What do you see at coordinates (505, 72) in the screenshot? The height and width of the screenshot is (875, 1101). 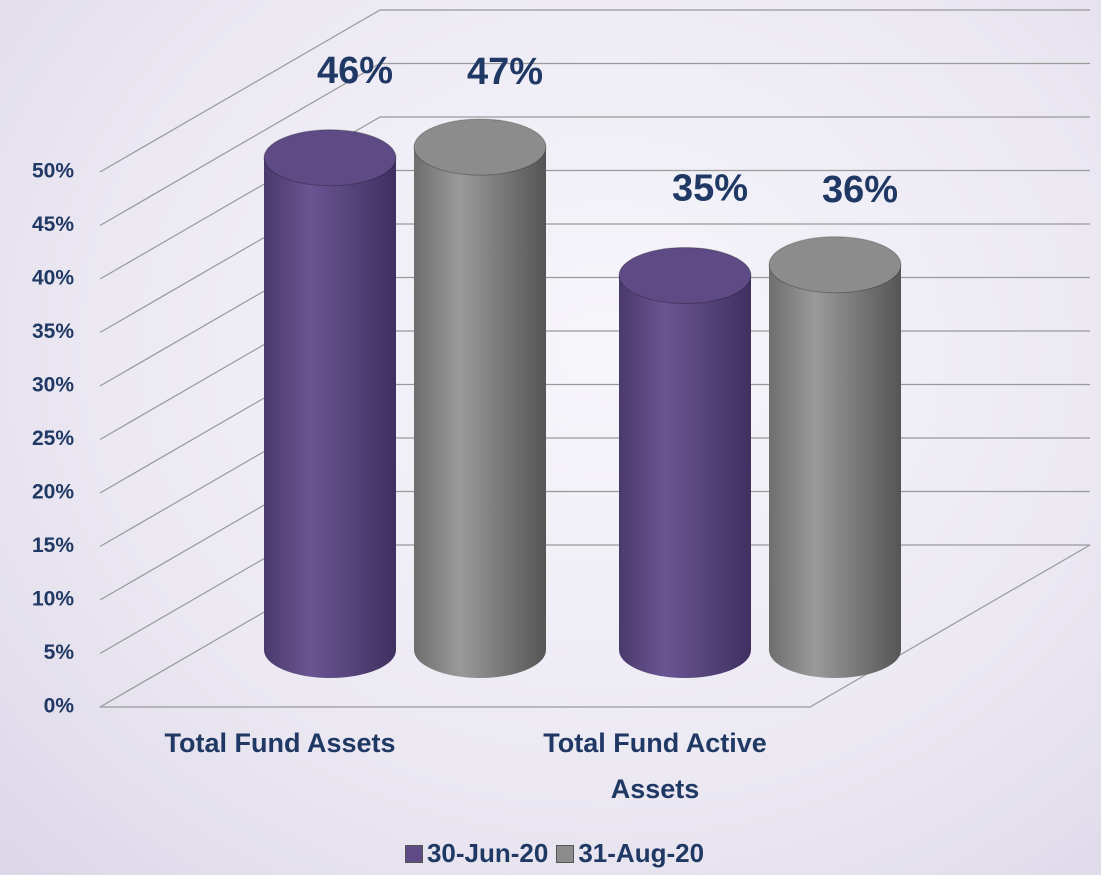 I see `data-label: 47%` at bounding box center [505, 72].